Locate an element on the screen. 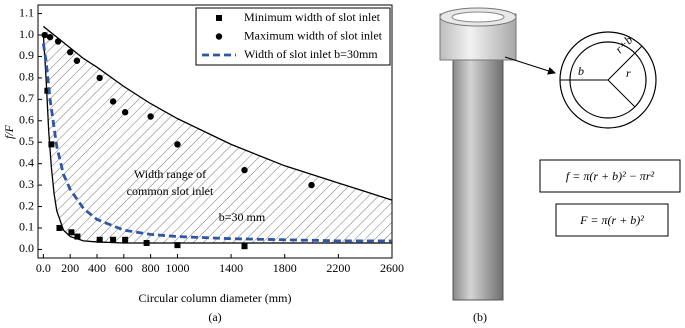  y-tick-label: 1.0 is located at coordinates (26, 34).